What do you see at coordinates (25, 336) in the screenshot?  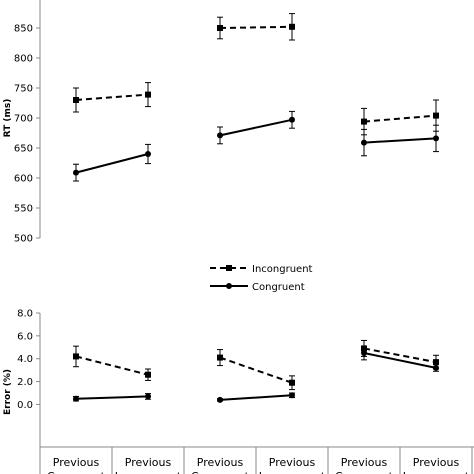 I see `y-tick-label: 6.0` at bounding box center [25, 336].